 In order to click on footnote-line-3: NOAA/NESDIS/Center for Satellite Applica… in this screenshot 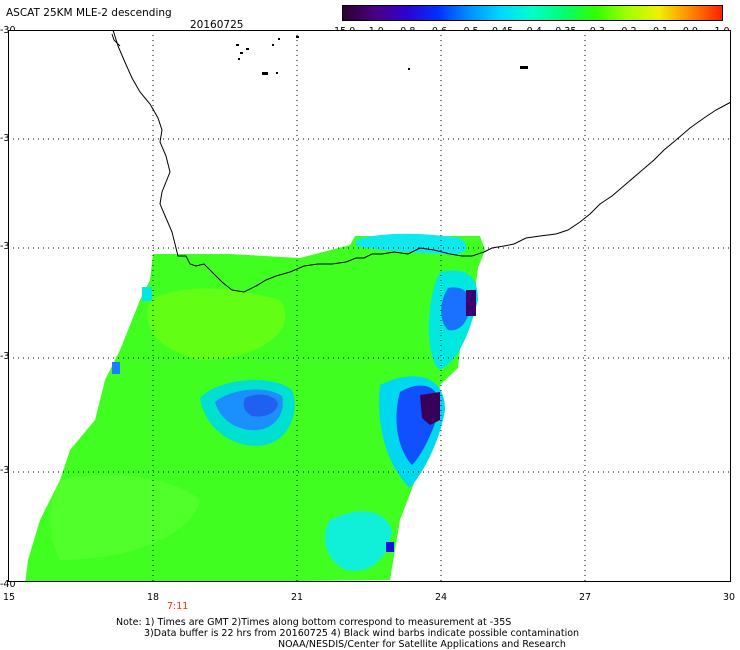, I will do `click(422, 644)`.